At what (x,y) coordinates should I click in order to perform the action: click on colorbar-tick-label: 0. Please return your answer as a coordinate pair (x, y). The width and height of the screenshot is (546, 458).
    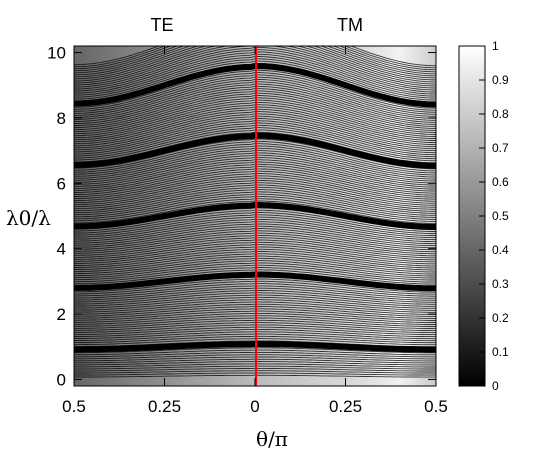
    Looking at the image, I should click on (495, 386).